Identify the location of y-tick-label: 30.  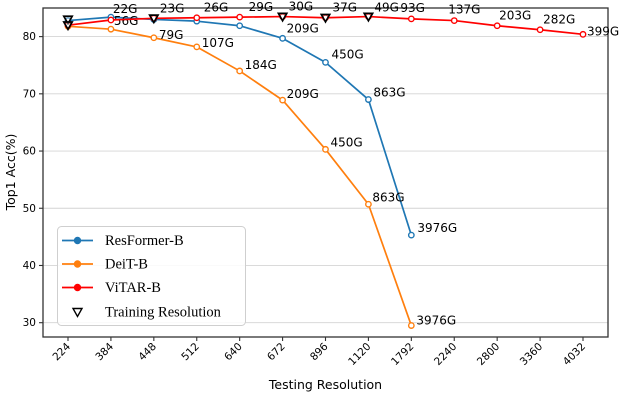
(29, 323).